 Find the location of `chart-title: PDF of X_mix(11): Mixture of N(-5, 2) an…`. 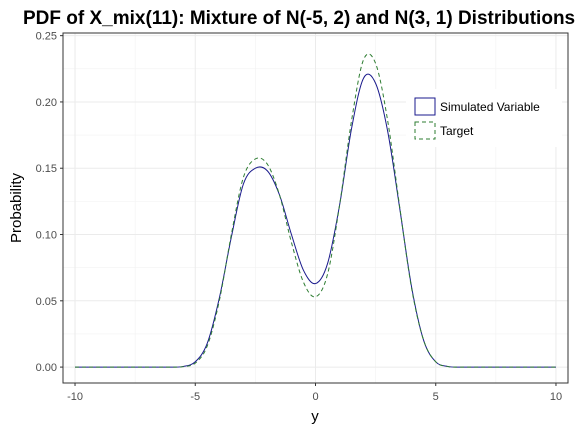

chart-title: PDF of X_mix(11): Mixture of N(-5, 2) an… is located at coordinates (299, 18).